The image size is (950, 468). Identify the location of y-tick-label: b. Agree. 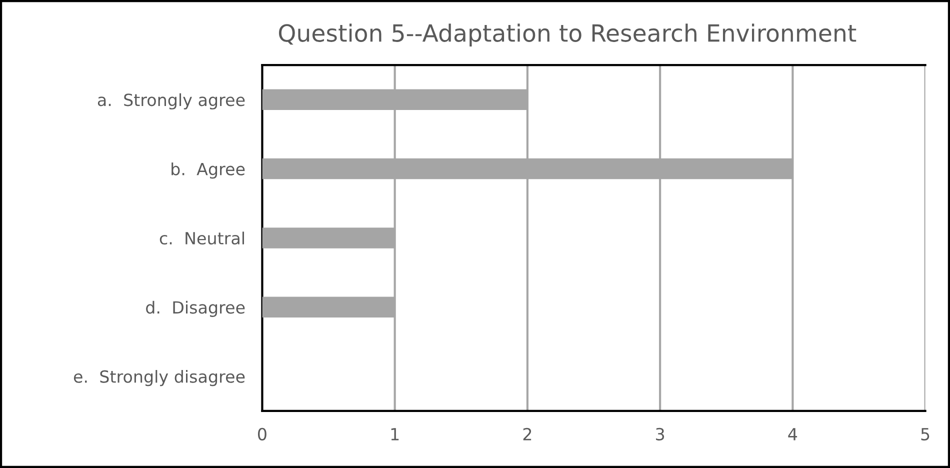
(208, 170).